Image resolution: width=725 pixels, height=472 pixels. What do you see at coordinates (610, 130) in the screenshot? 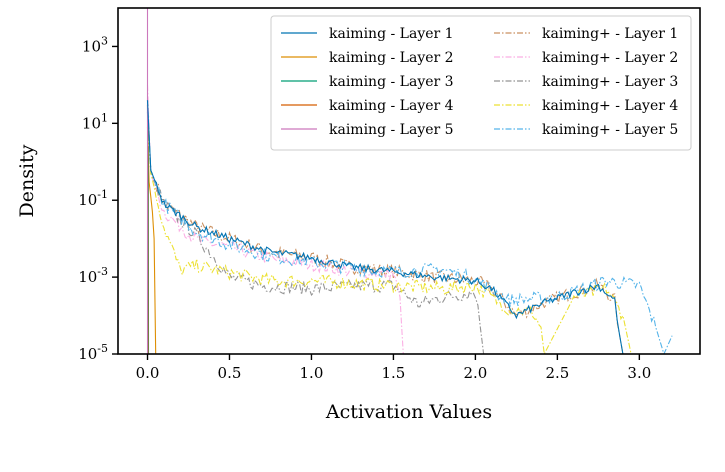
I see `legend-label: kaiming+ - Layer 5` at bounding box center [610, 130].